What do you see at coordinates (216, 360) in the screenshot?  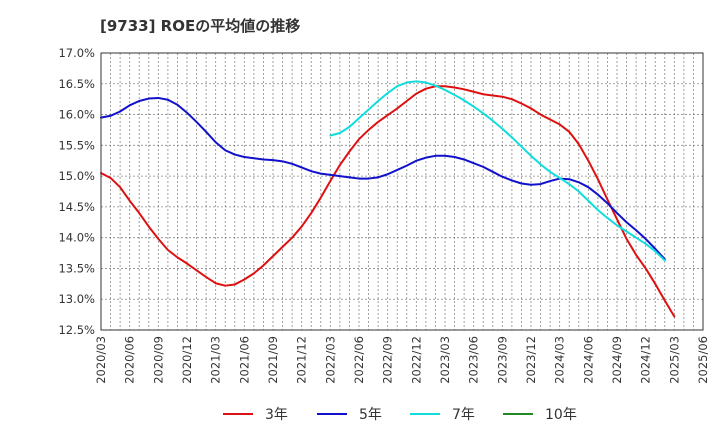 I see `x-tick-label: 2021/03` at bounding box center [216, 360].